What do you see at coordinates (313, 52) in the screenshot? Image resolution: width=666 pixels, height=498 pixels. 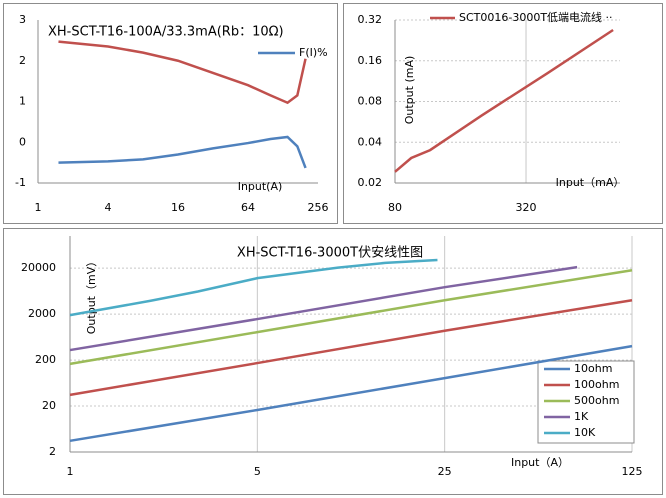 I see `legend-label: F(I)%` at bounding box center [313, 52].